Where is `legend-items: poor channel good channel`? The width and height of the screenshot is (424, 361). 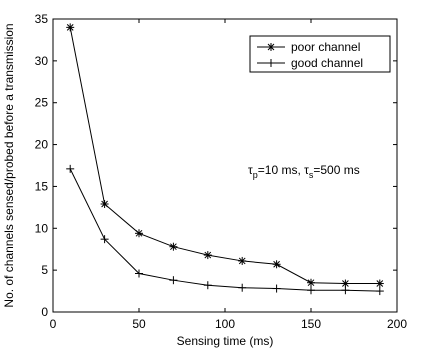
legend-items: poor channel good channel is located at coordinates (310, 55).